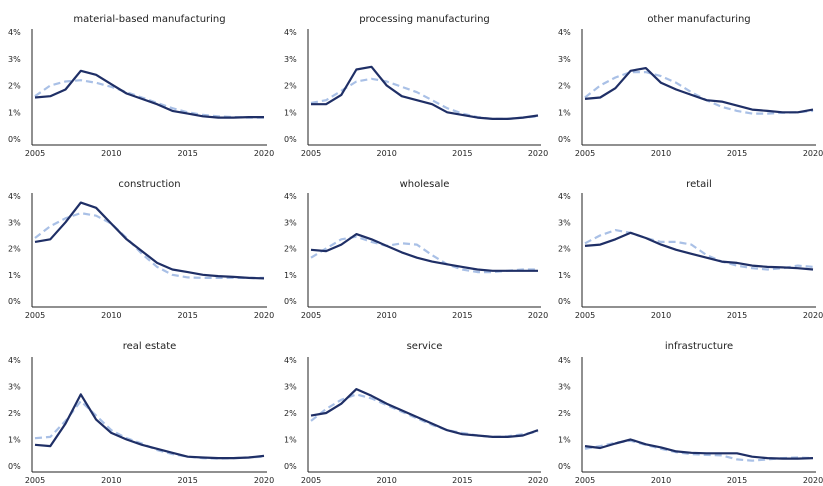  I want to click on panel-title: infrastructure, so click(699, 346).